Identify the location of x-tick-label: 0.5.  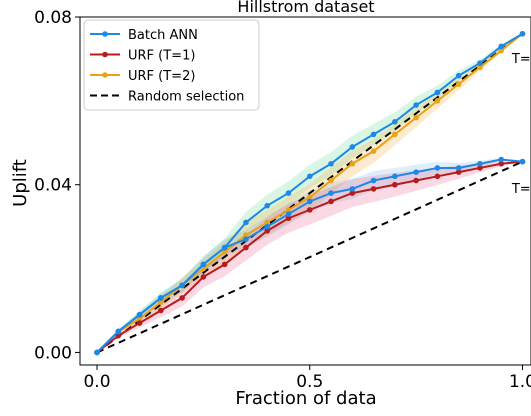
(309, 382).